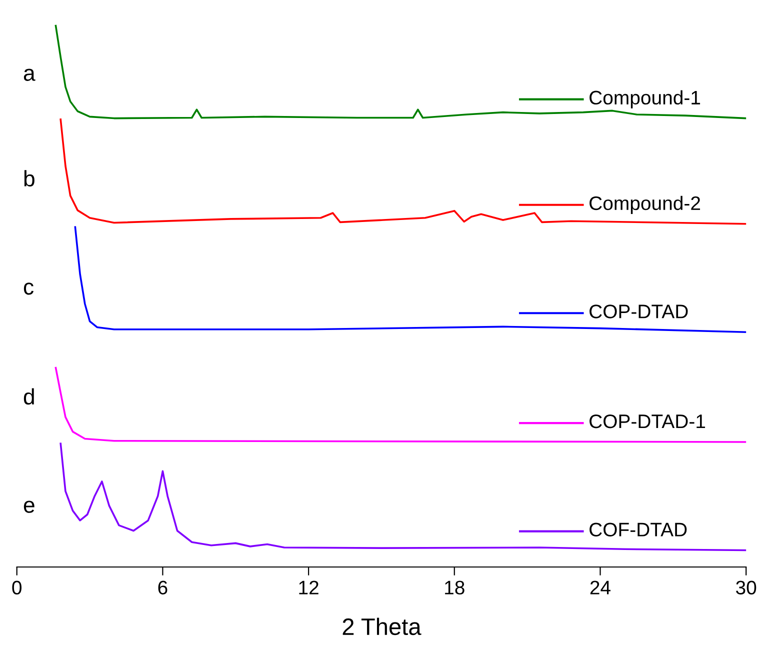  What do you see at coordinates (639, 311) in the screenshot?
I see `legend-label: COP-DTAD` at bounding box center [639, 311].